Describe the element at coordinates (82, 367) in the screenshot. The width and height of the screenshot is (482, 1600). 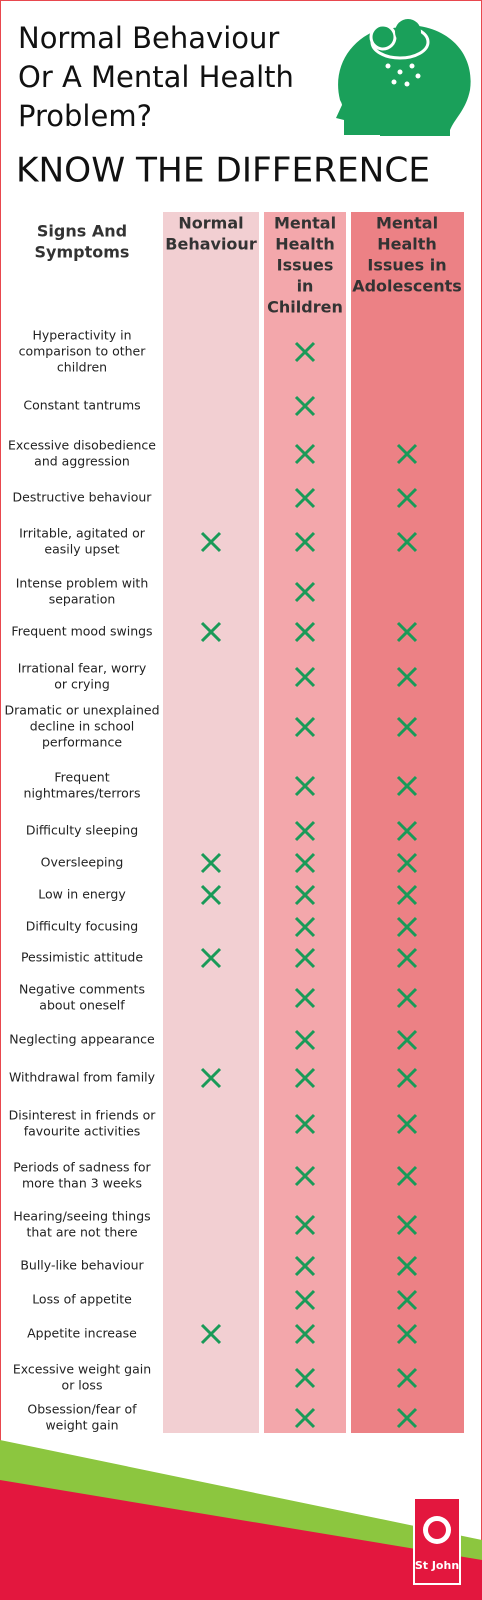
I see `row-label: children` at that location.